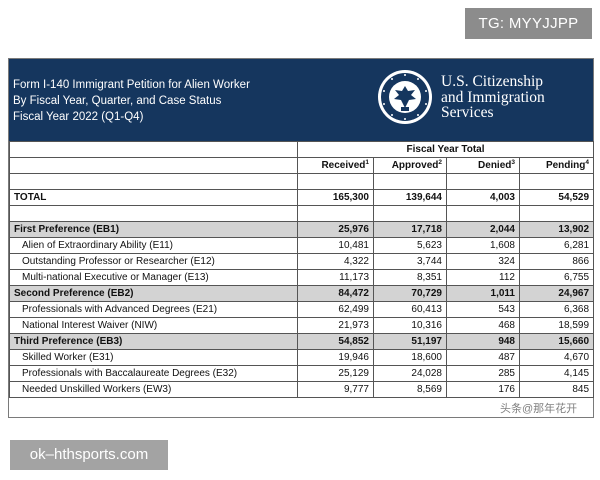  I want to click on denied-cell: 285, so click(483, 373).